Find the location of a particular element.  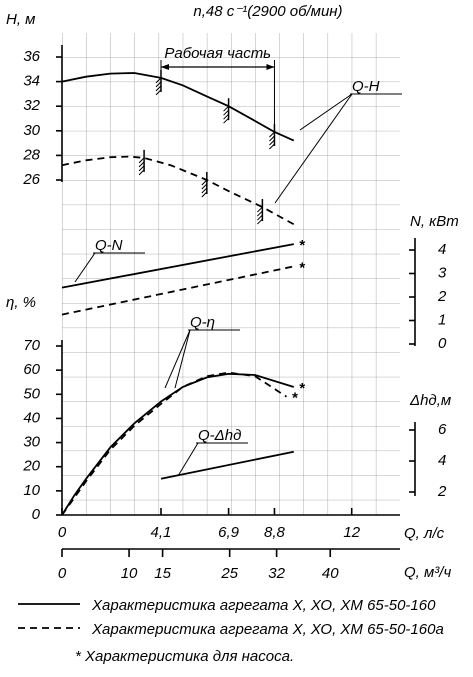

y-tick-label: 32 is located at coordinates (31, 105).